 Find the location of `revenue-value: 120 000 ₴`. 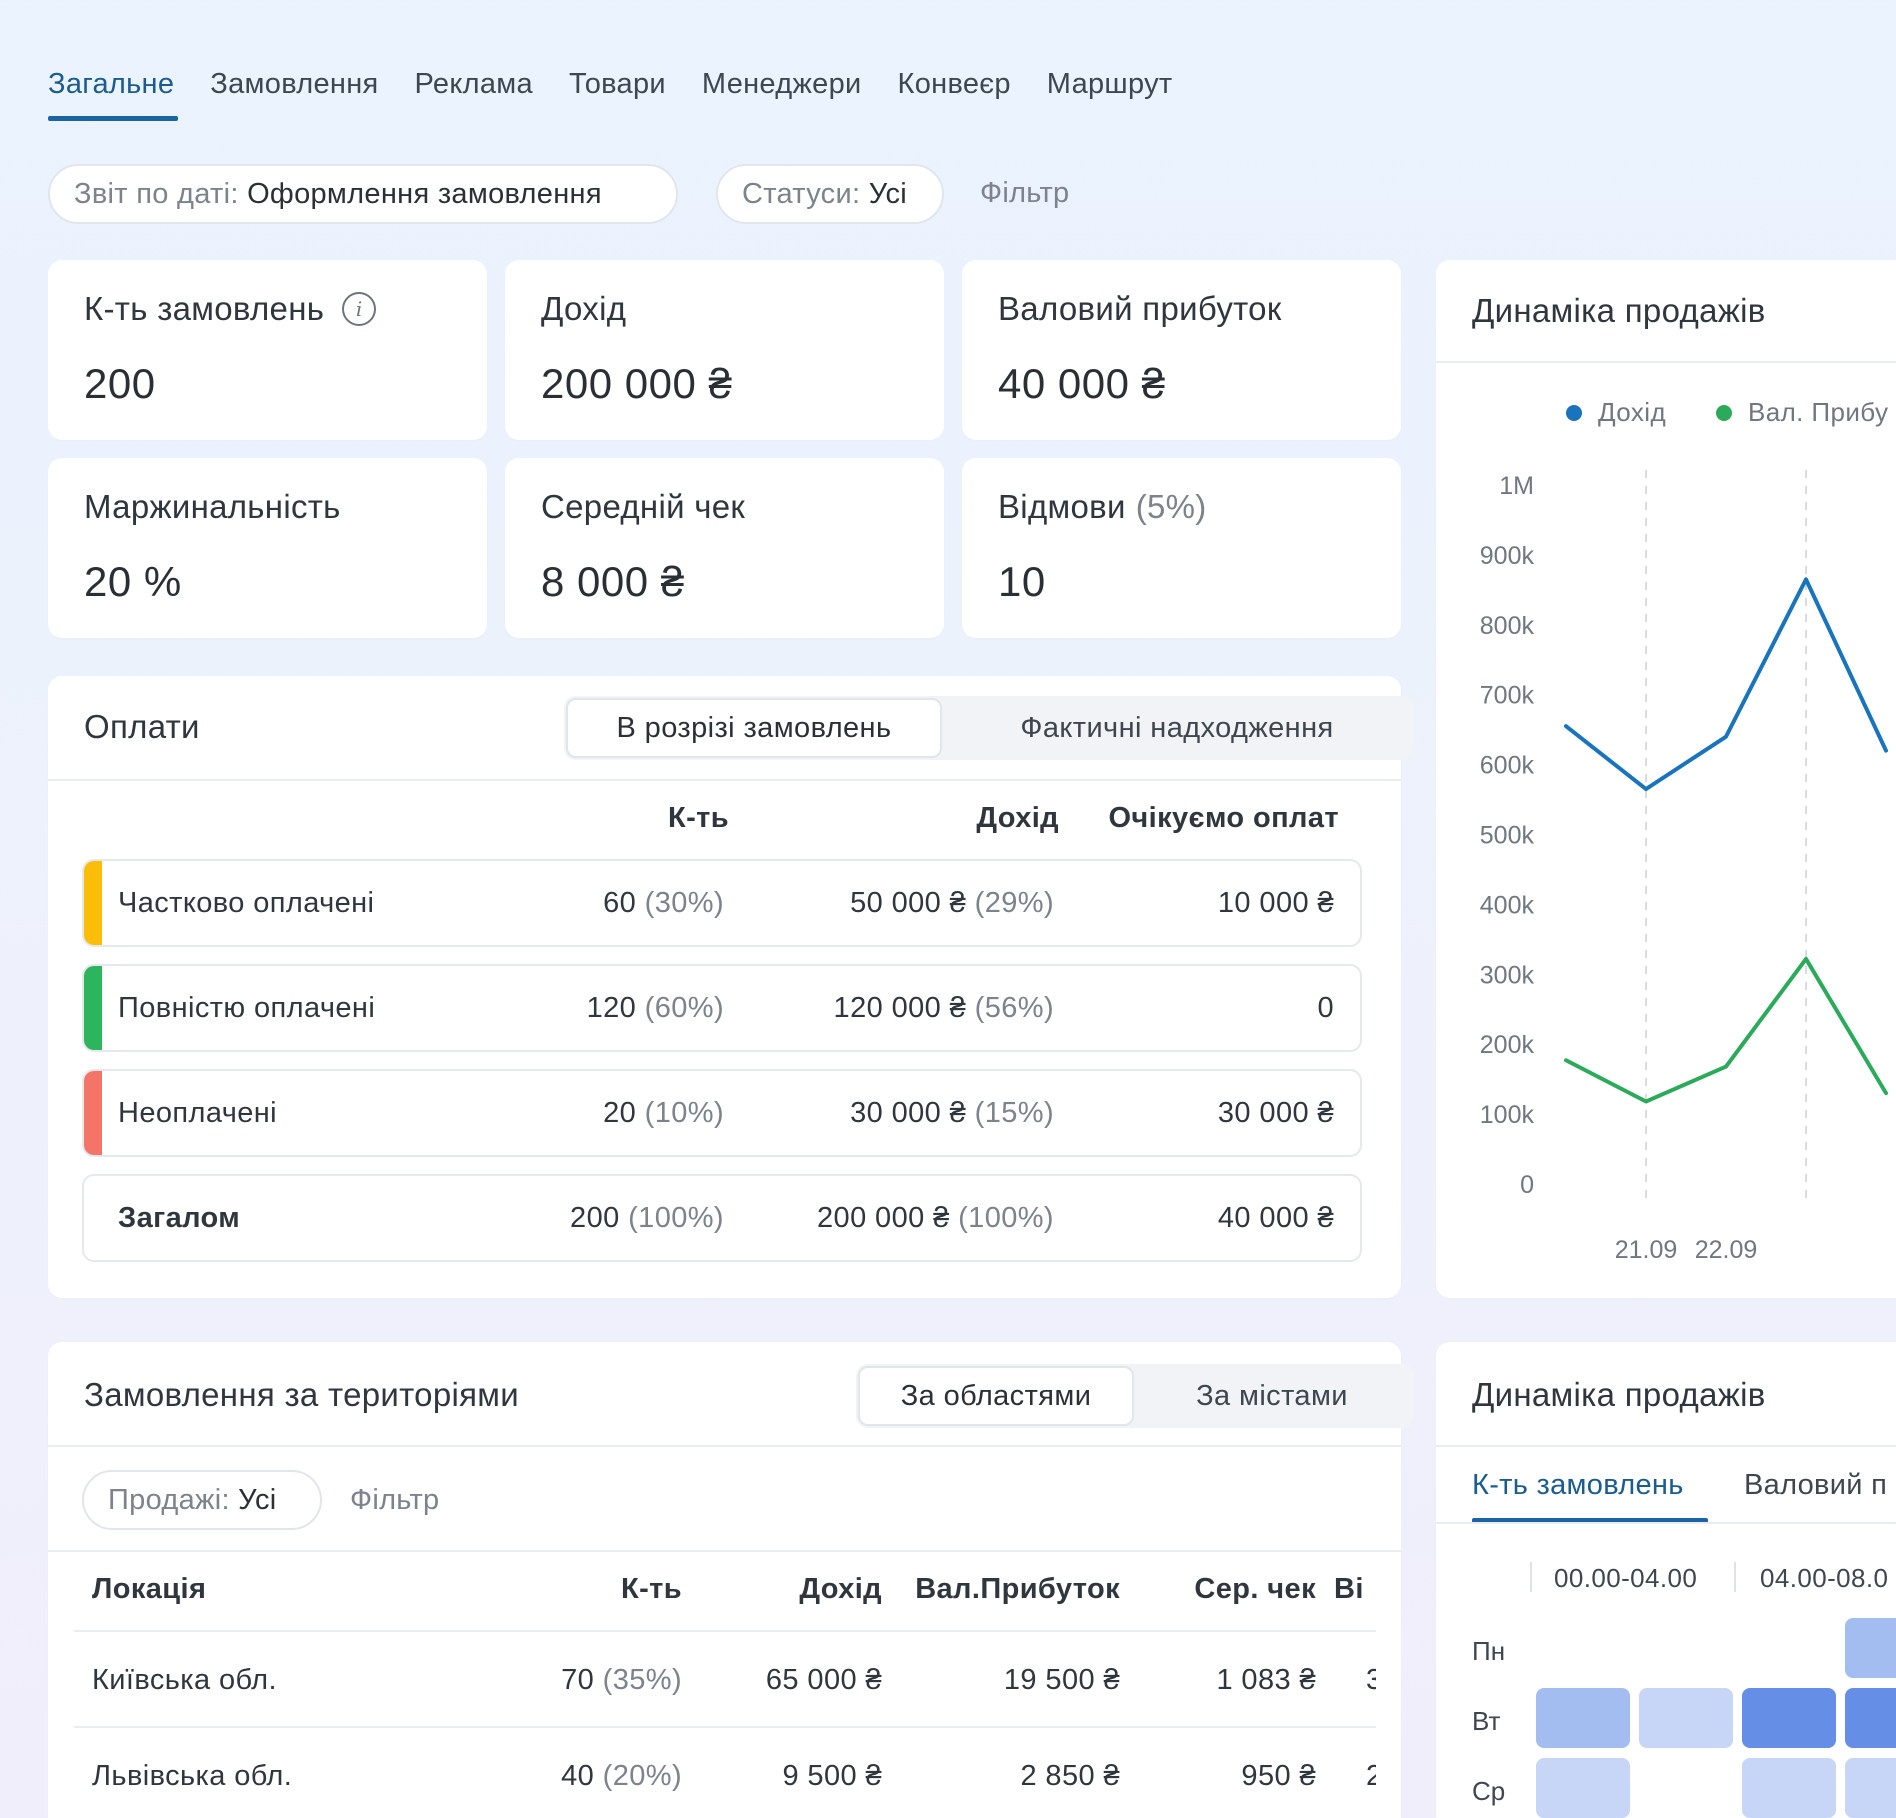

revenue-value: 120 000 ₴ is located at coordinates (900, 1007).